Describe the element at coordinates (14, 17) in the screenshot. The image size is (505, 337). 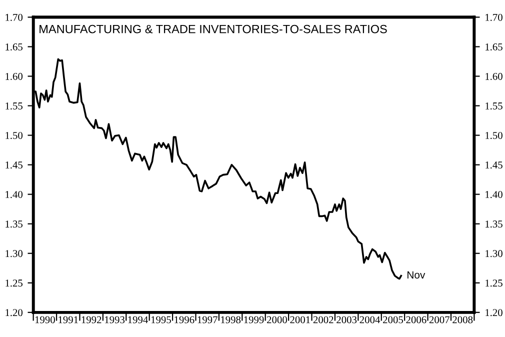
I see `y-tick-label: 1.70` at that location.